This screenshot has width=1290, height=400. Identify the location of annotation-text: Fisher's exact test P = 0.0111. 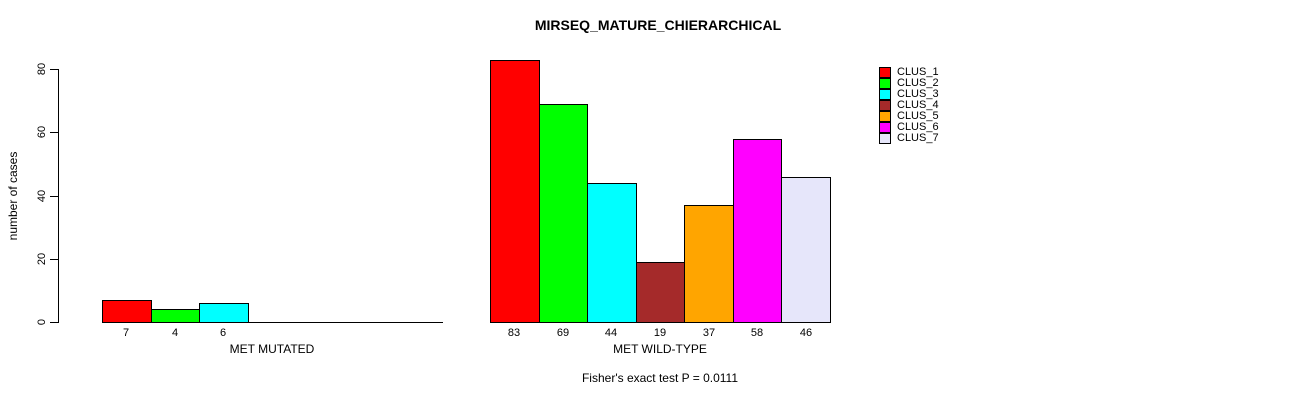
(660, 378).